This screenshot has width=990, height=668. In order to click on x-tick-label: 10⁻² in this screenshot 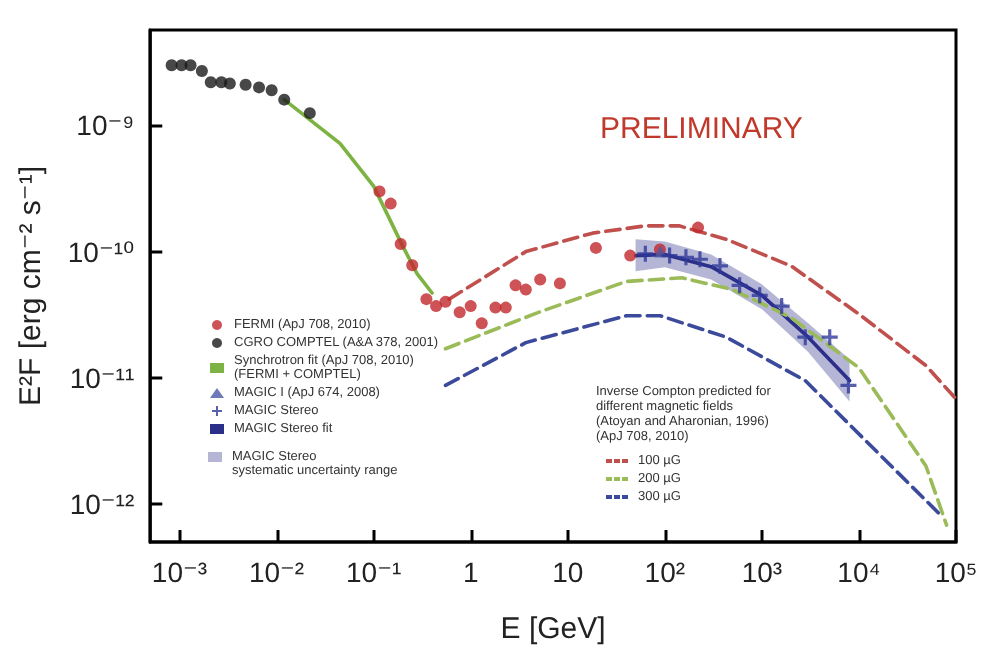, I will do `click(276, 572)`.